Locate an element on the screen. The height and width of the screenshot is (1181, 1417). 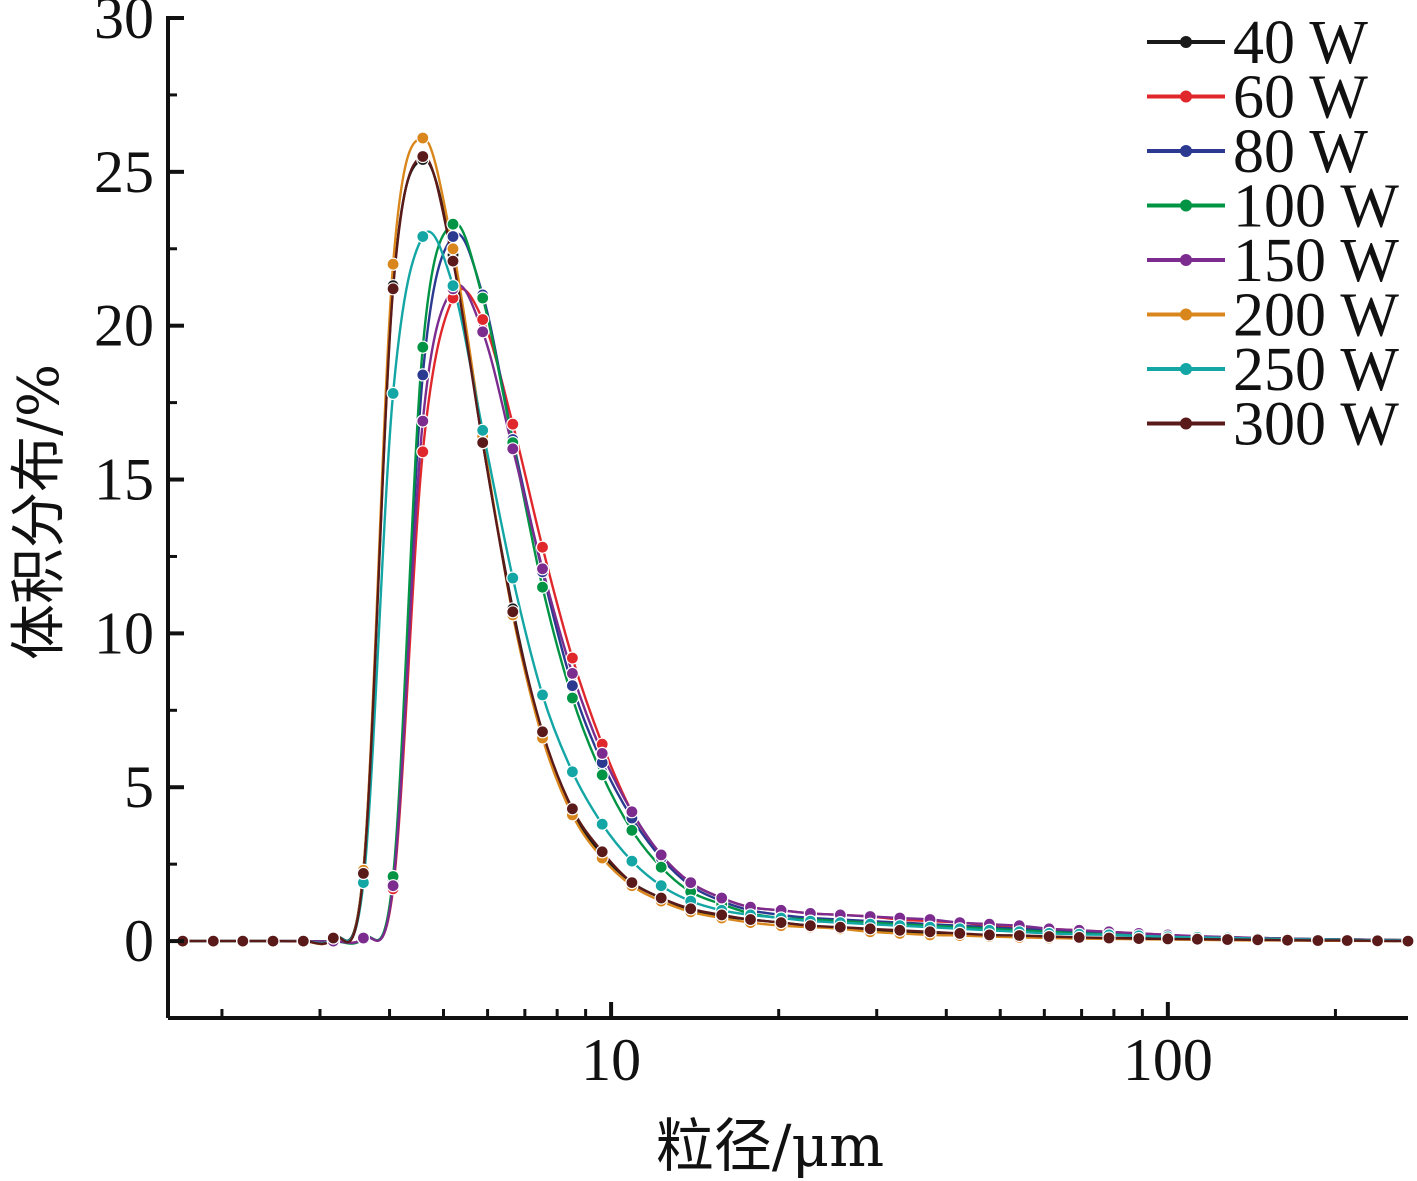
legend-label-40w: 40 W is located at coordinates (1300, 43).